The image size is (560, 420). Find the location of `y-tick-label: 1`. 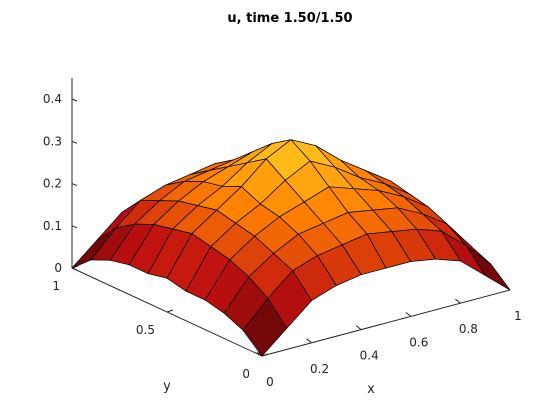

y-tick-label: 1 is located at coordinates (56, 286).